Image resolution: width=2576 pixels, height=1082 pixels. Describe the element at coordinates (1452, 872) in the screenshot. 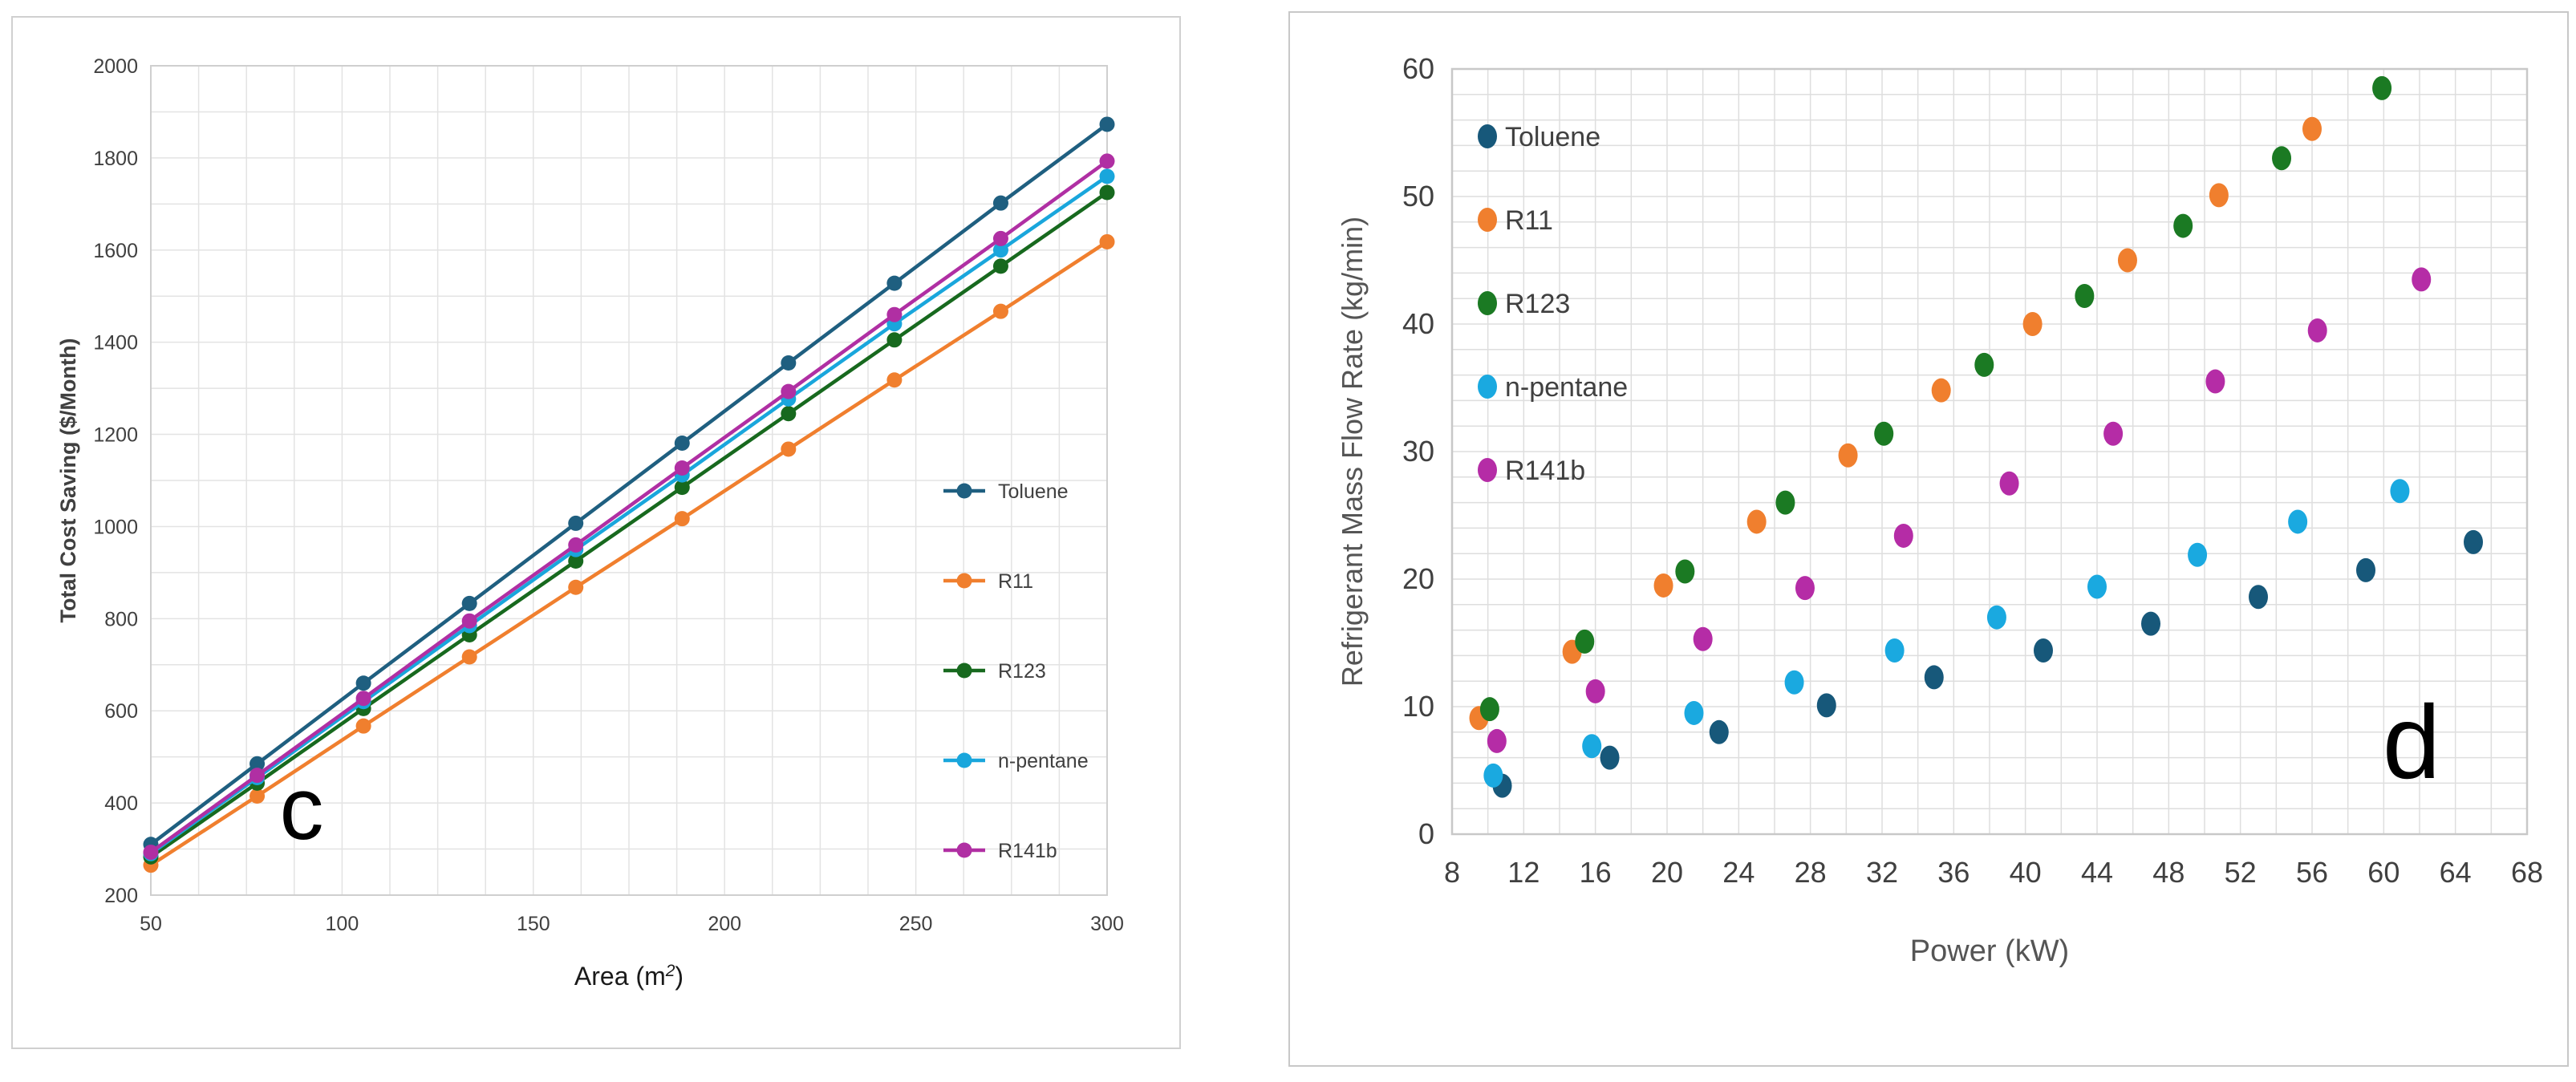

I see `chart-d-x-tick-label: 8` at that location.